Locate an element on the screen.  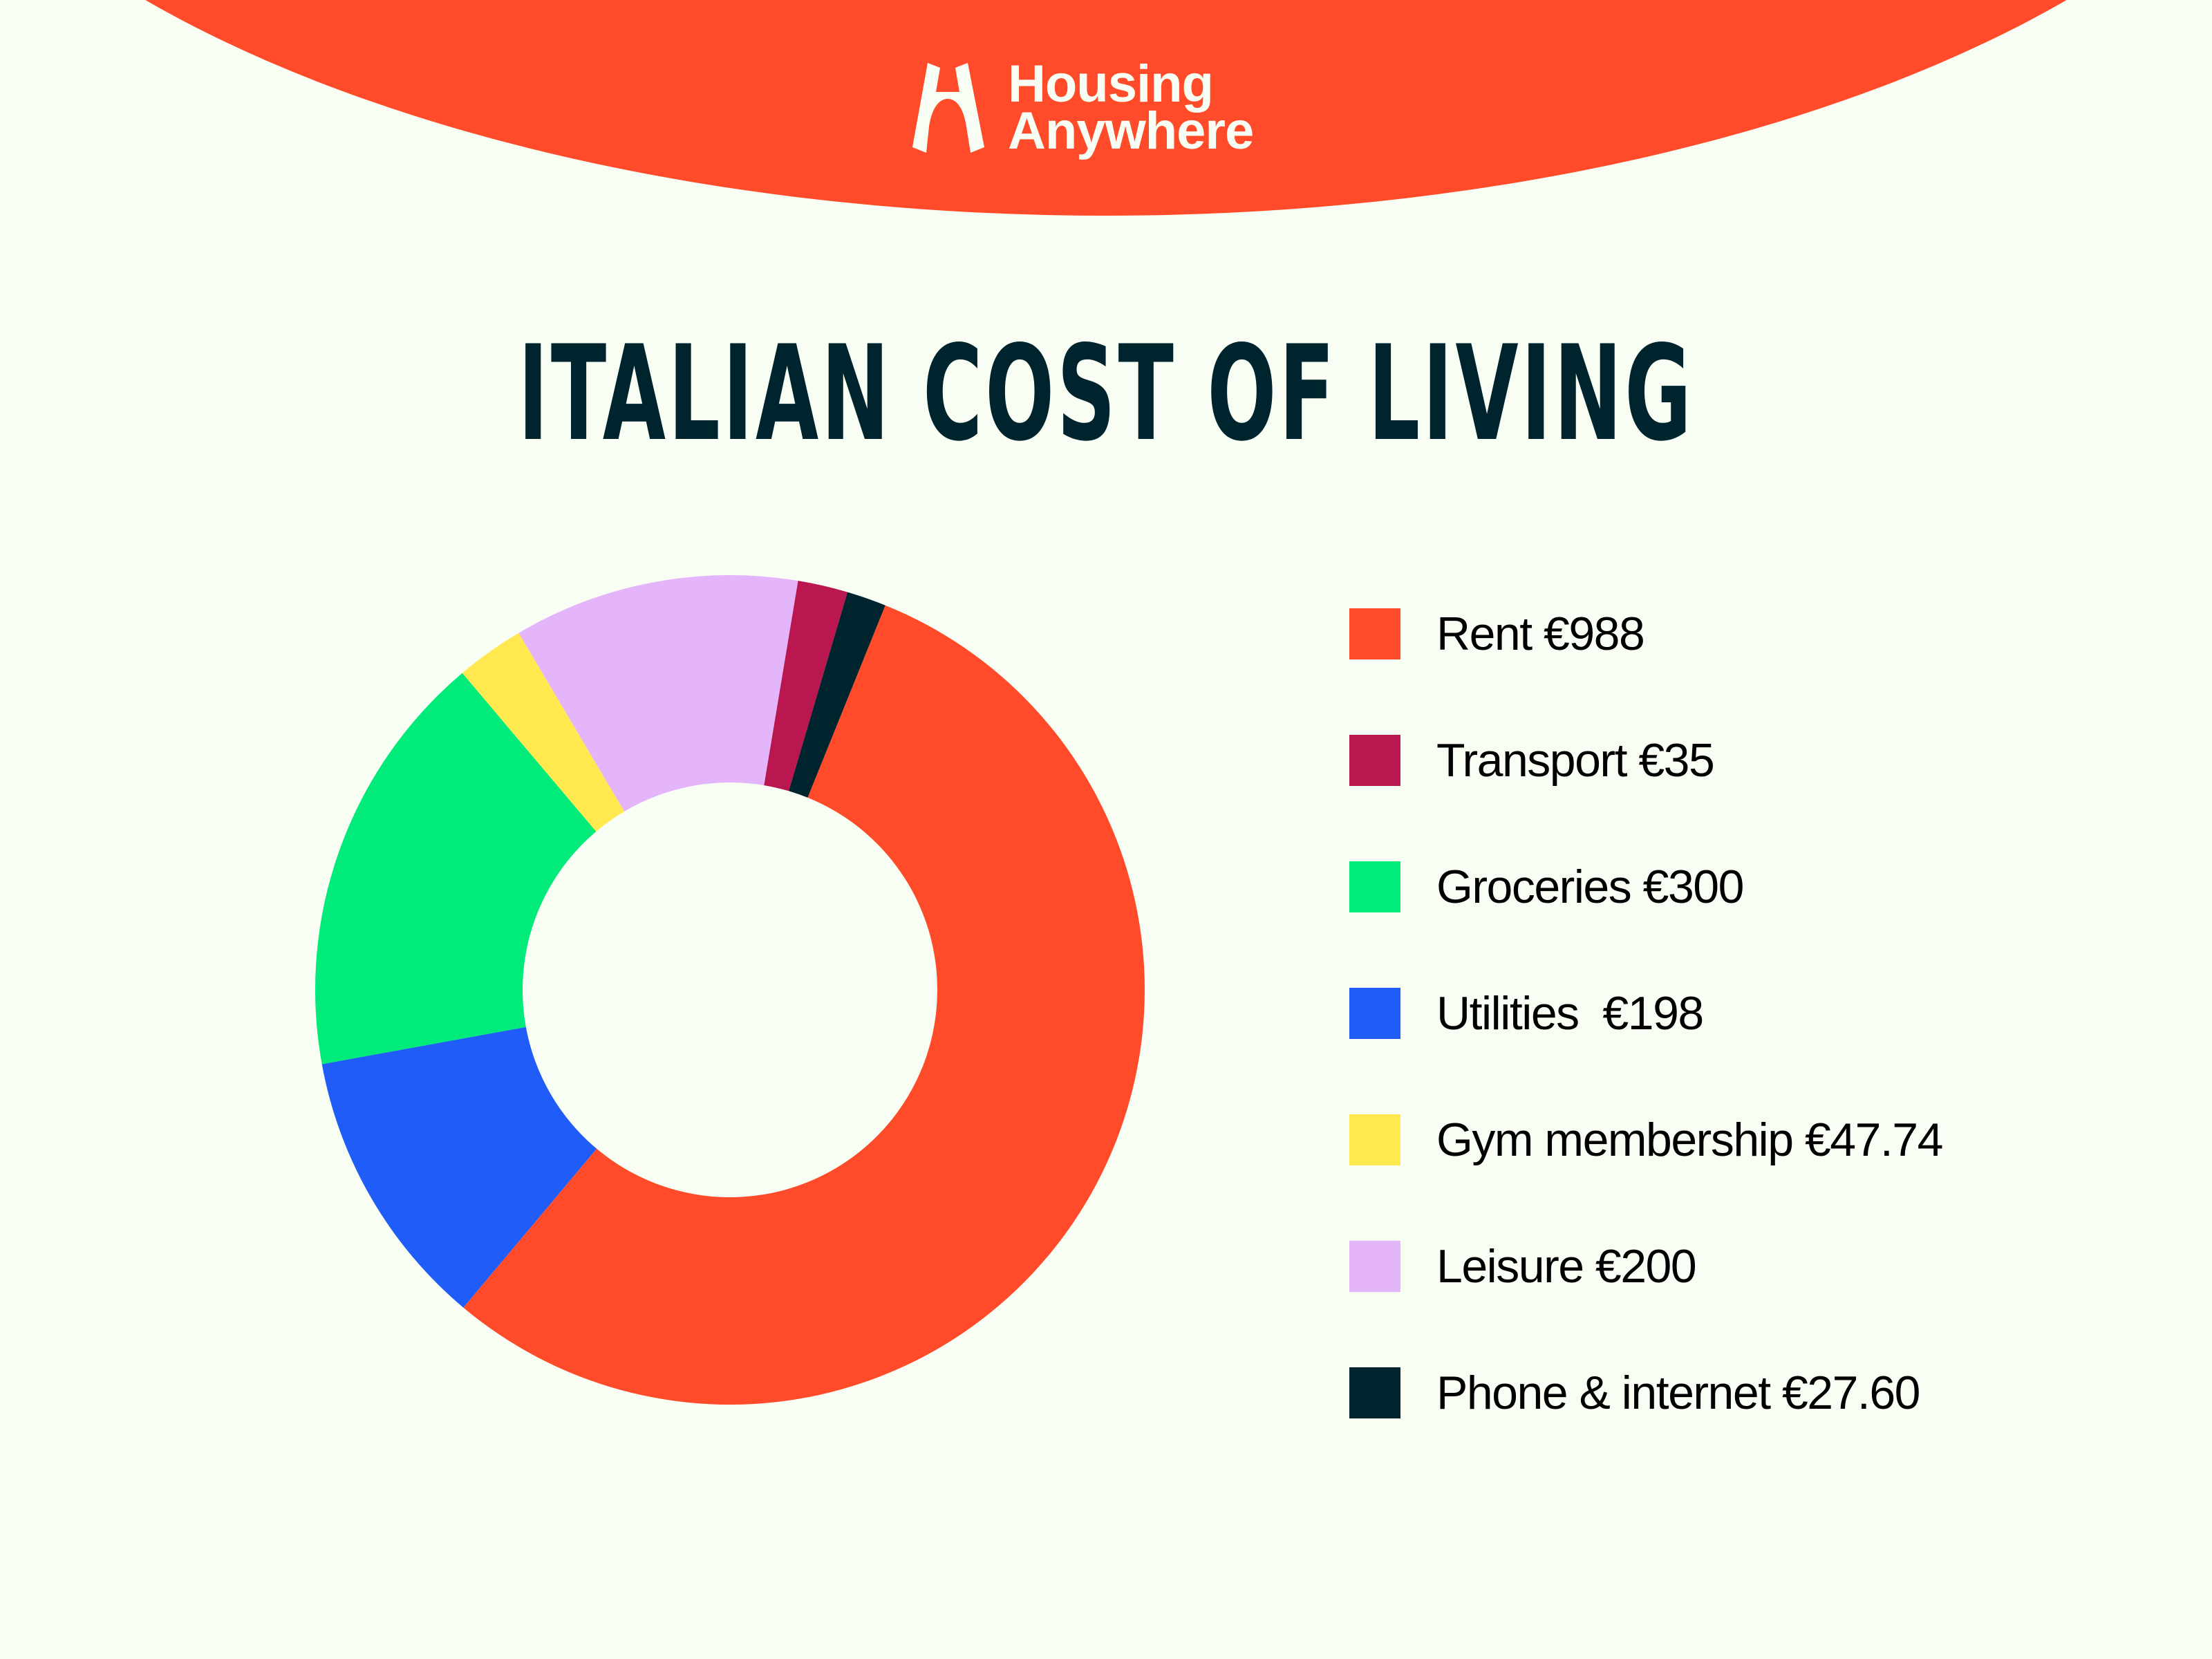
donut-slice-phone-internet is located at coordinates (837, 695).